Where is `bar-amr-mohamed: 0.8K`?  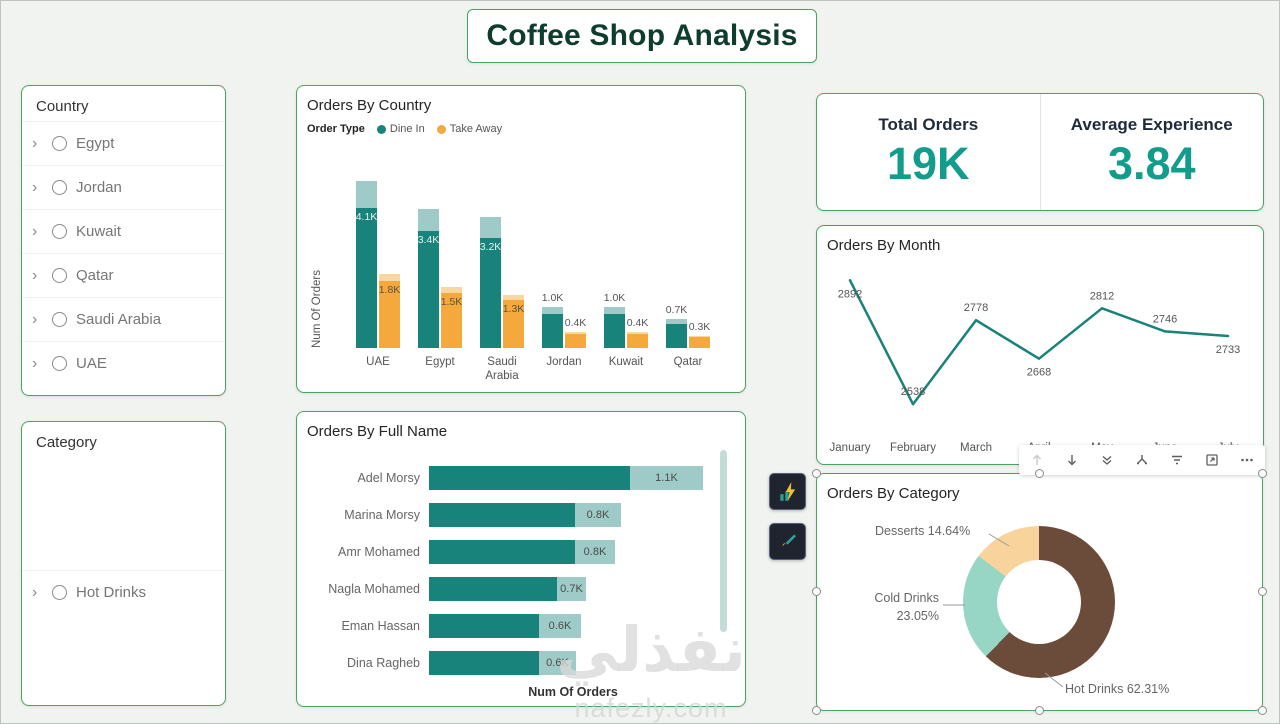
bar-amr-mohamed: 0.8K is located at coordinates (522, 552).